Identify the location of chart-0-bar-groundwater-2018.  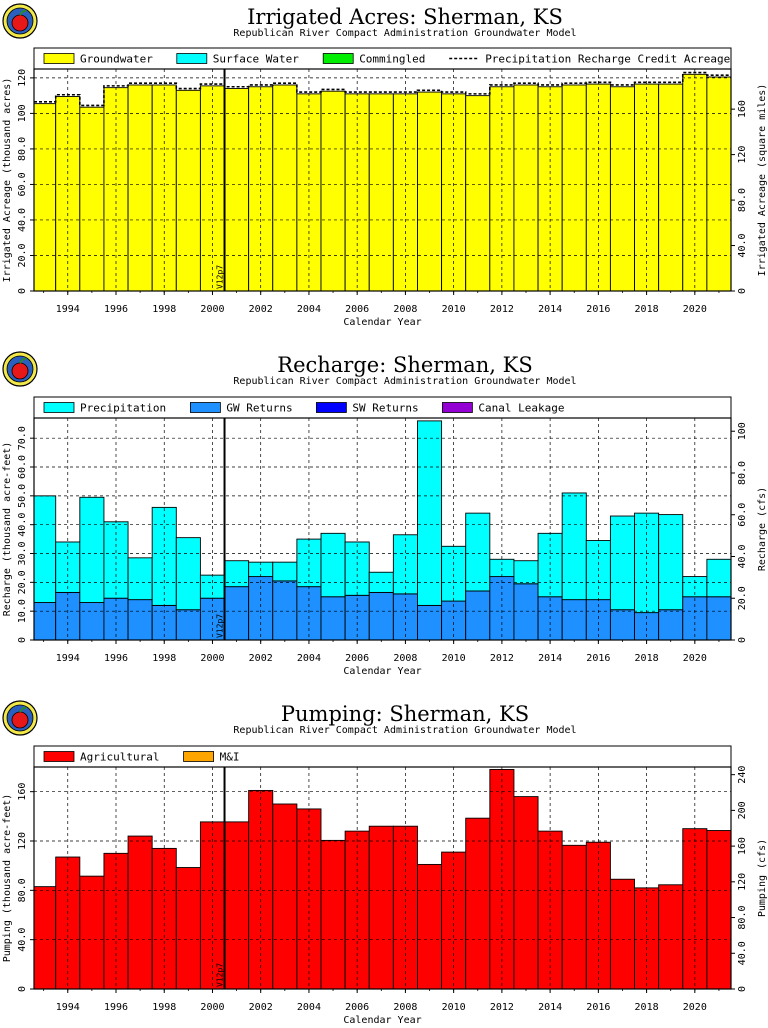
(647, 187).